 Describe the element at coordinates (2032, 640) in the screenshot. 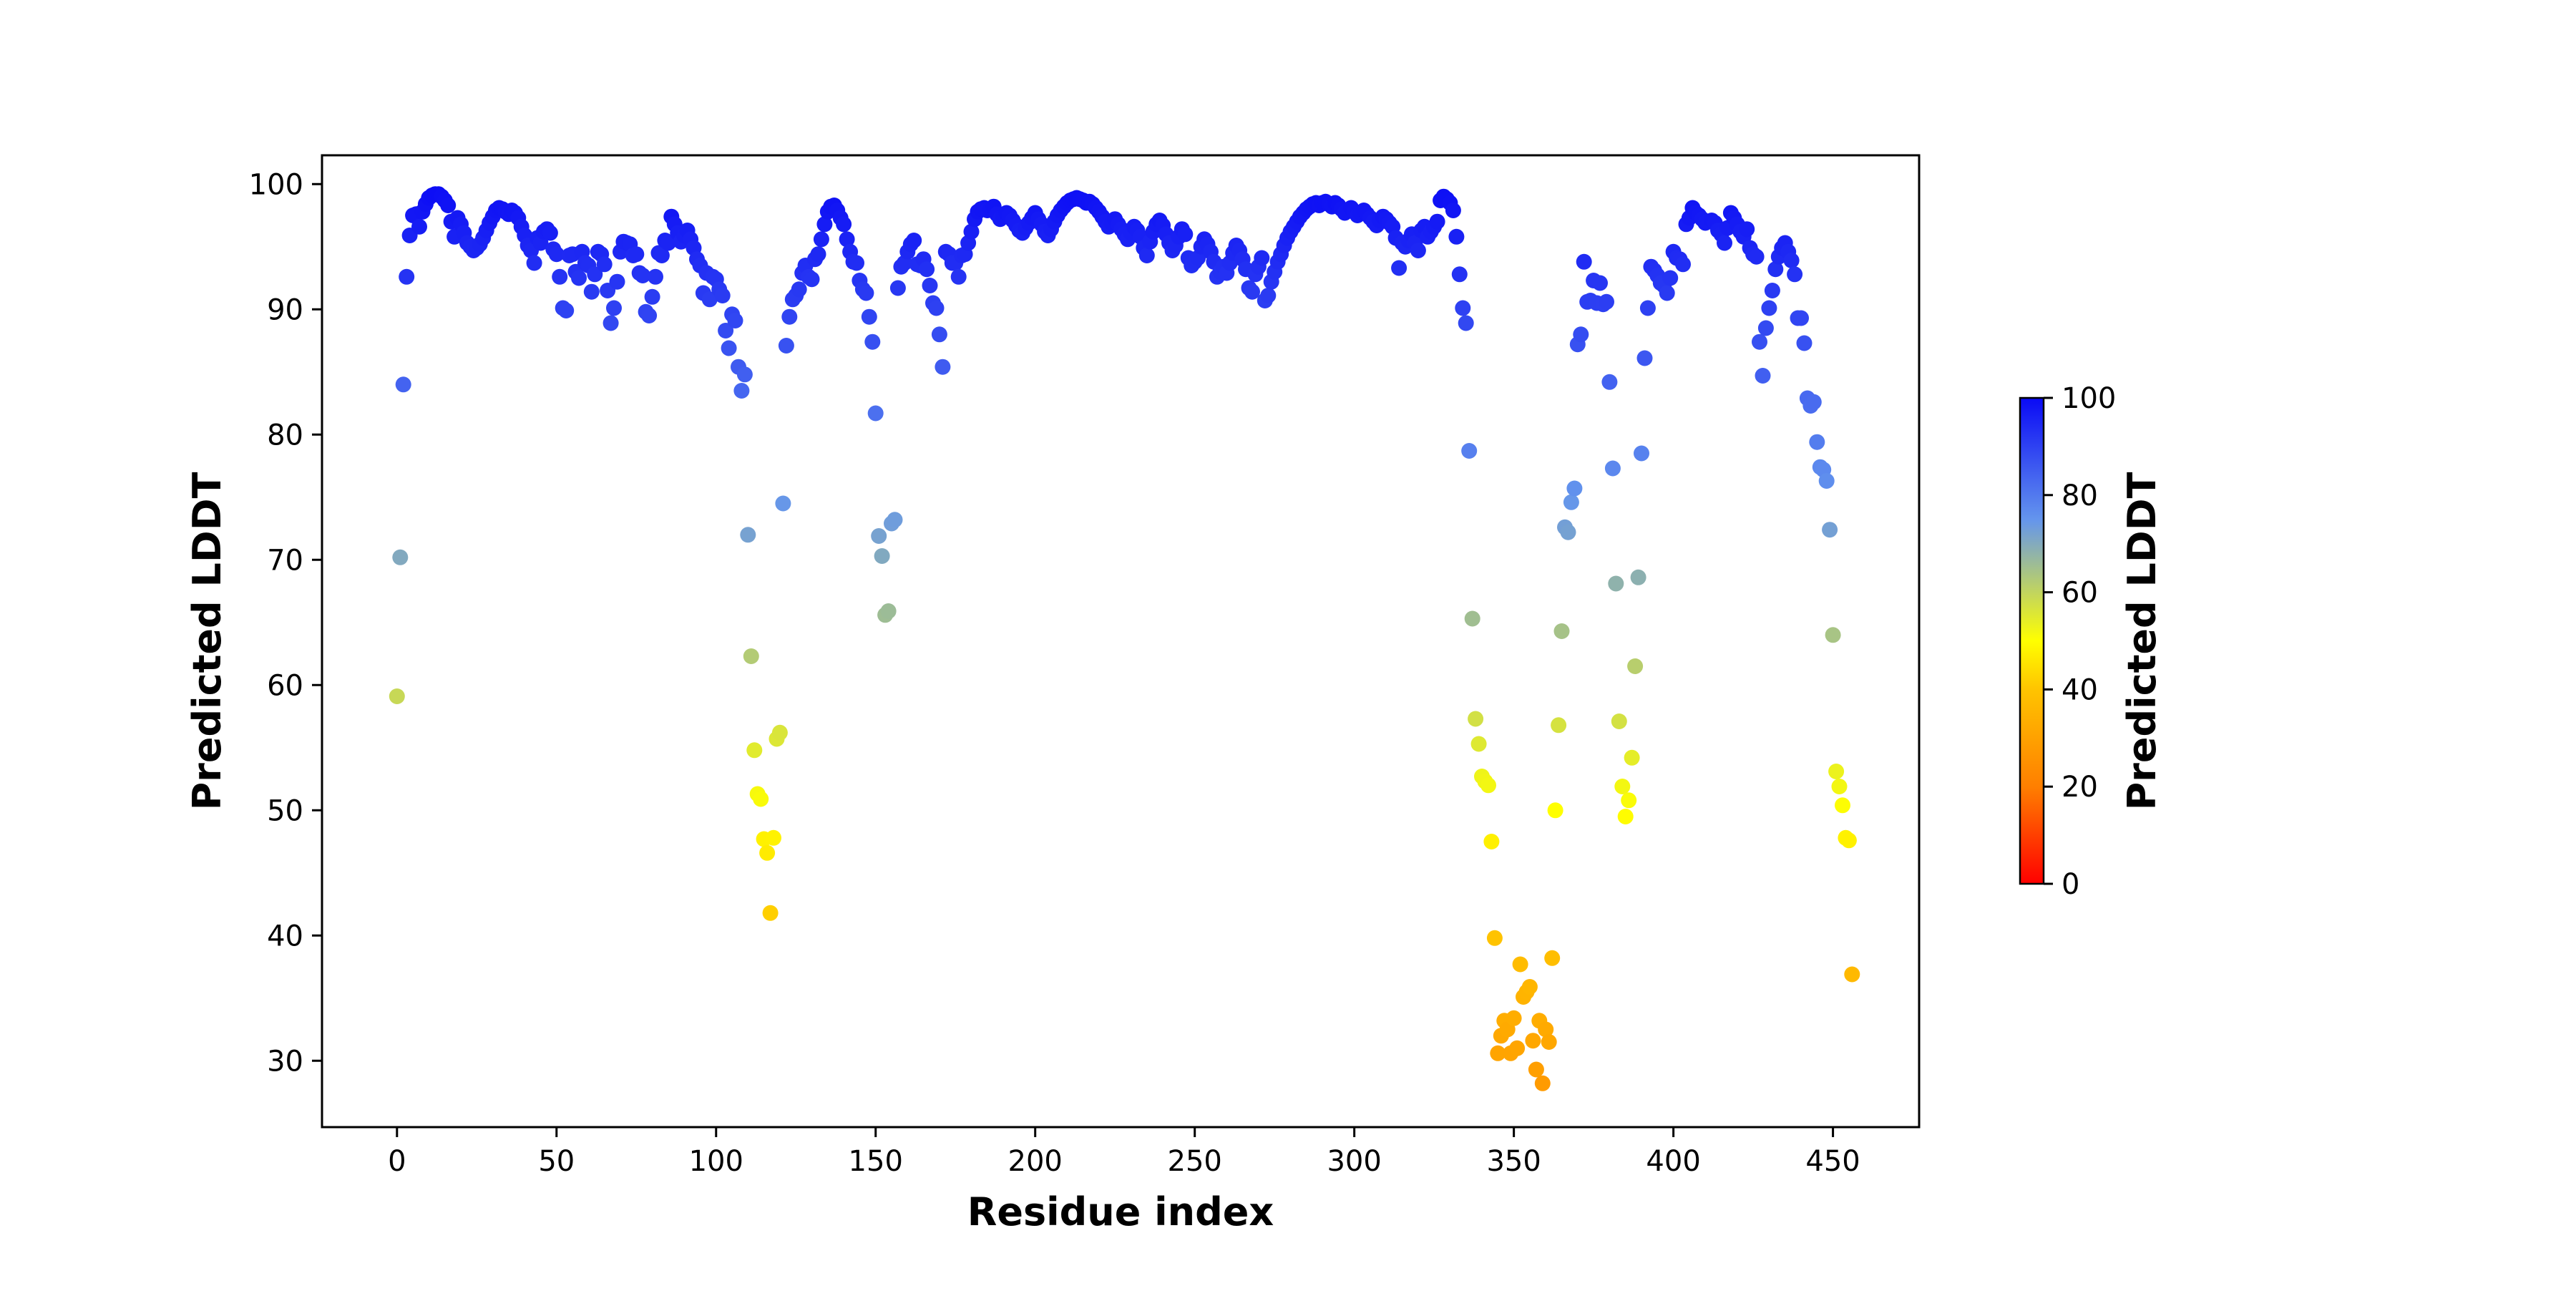

I see `colorbar` at that location.